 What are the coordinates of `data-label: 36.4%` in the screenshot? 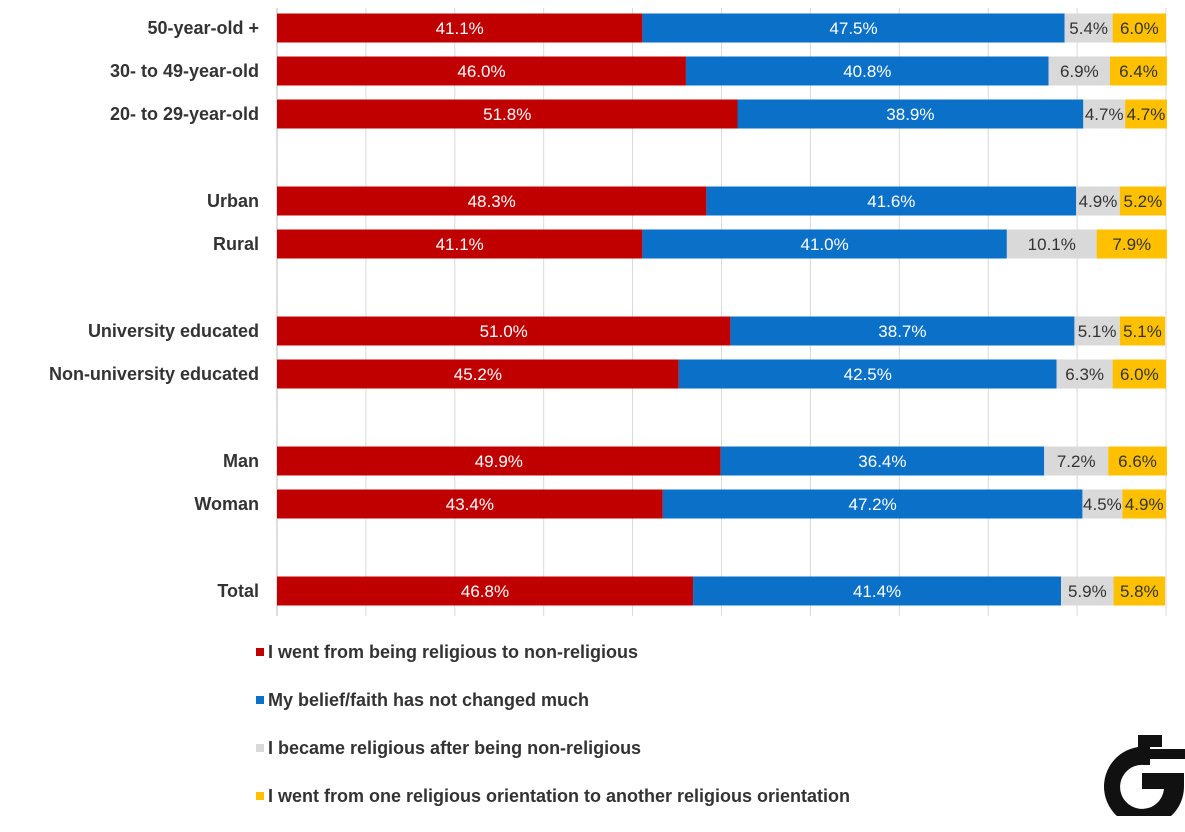 It's located at (882, 461).